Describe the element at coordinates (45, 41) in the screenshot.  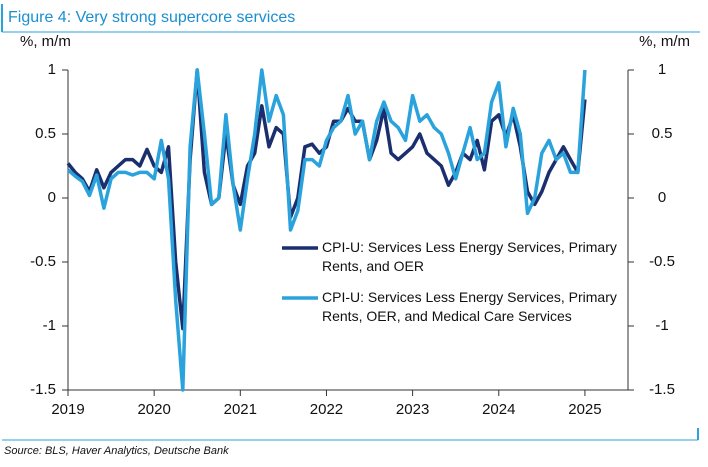
I see `y-axis-label: %, m/m` at that location.